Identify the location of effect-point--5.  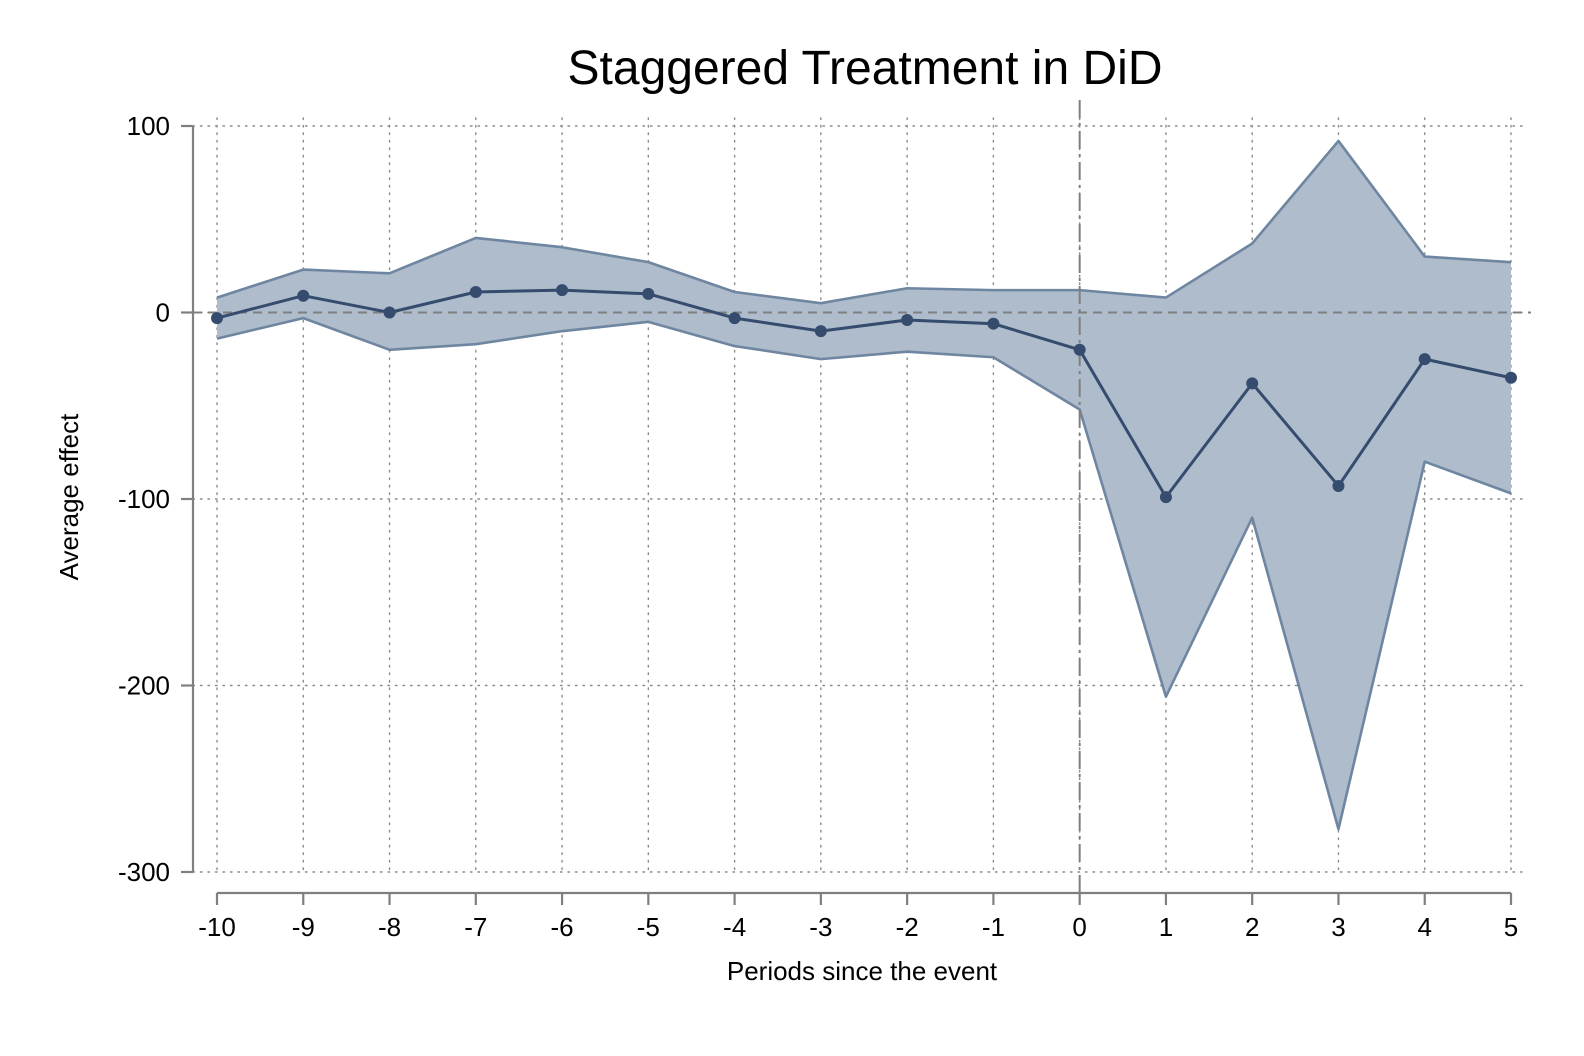
(648, 293).